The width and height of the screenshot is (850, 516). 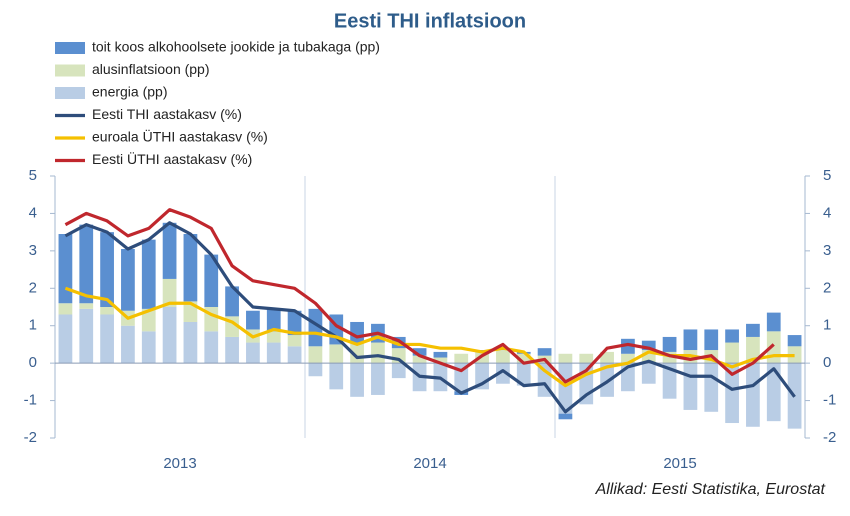 What do you see at coordinates (30, 437) in the screenshot?
I see `y-tick-label: -2` at bounding box center [30, 437].